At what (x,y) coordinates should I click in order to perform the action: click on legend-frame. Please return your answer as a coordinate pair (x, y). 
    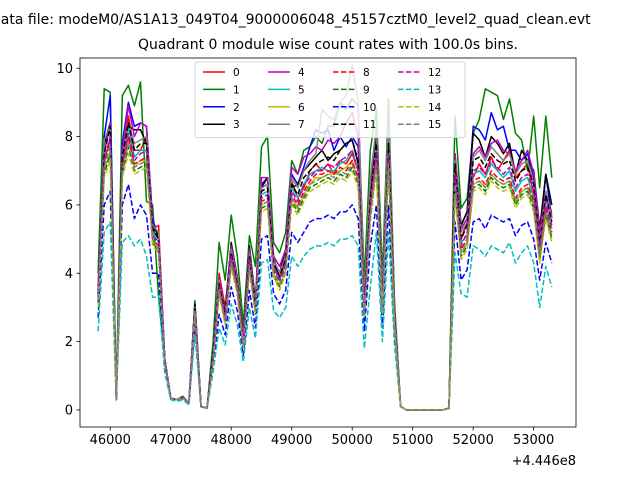
    Looking at the image, I should click on (330, 99).